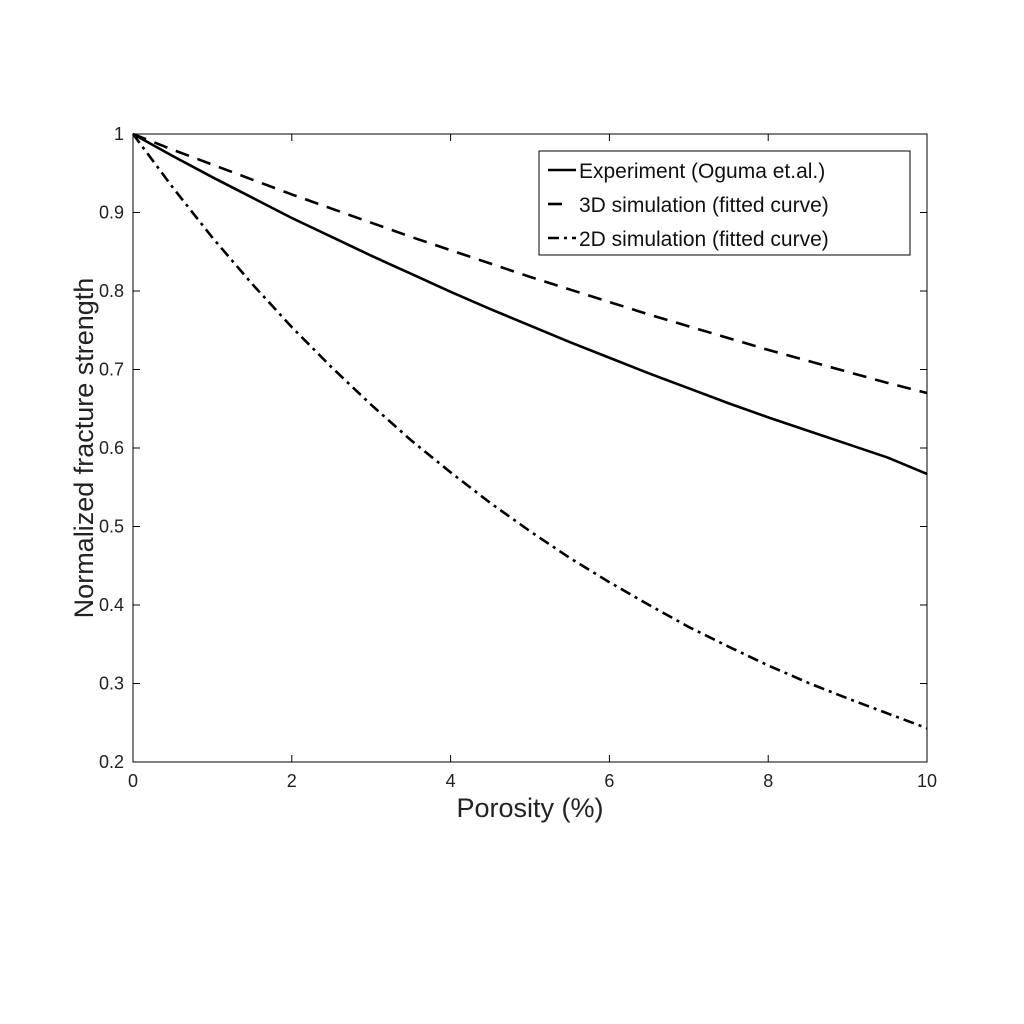 Image resolution: width=1024 pixels, height=1024 pixels. I want to click on y-tick-label: 0.5, so click(111, 527).